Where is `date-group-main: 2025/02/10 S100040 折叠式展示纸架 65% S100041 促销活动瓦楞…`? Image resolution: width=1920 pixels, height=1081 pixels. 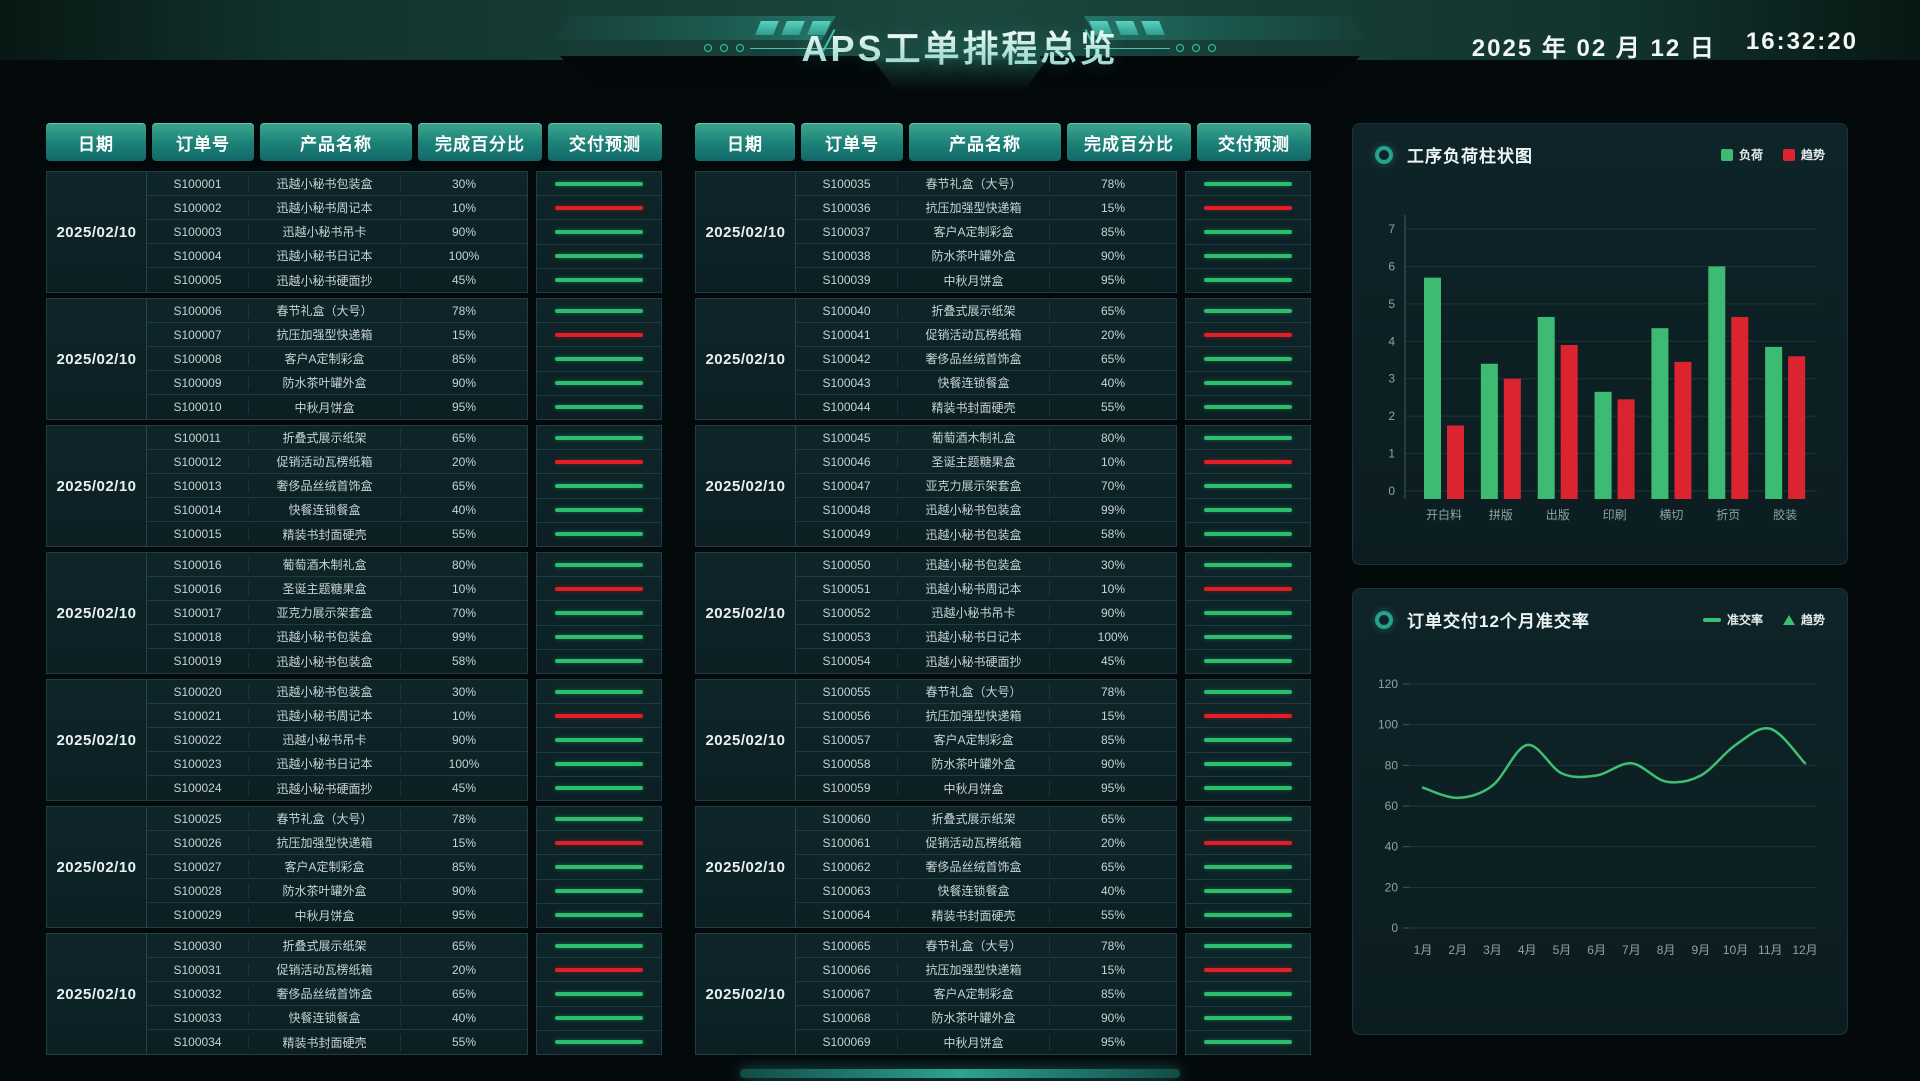
date-group-main: 2025/02/10 S100040 折叠式展示纸架 65% S100041 促销活动瓦楞… is located at coordinates (936, 359).